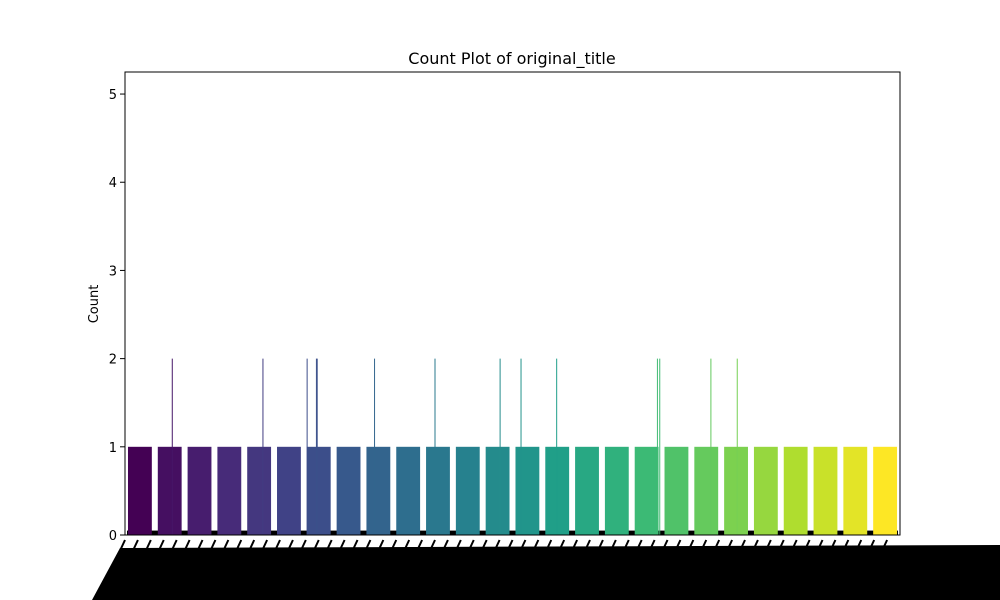  What do you see at coordinates (113, 536) in the screenshot?
I see `y-tick-label: 0` at bounding box center [113, 536].